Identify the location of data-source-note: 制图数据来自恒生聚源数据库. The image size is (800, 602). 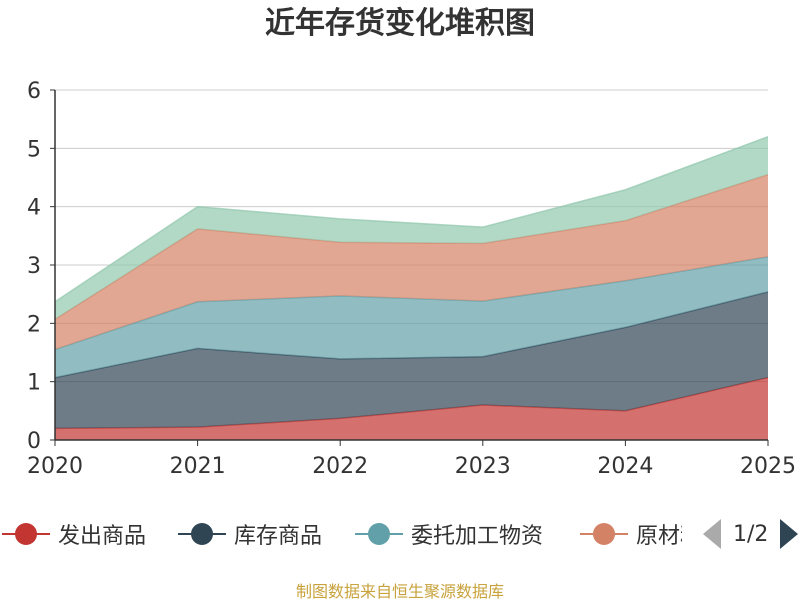
(399, 591).